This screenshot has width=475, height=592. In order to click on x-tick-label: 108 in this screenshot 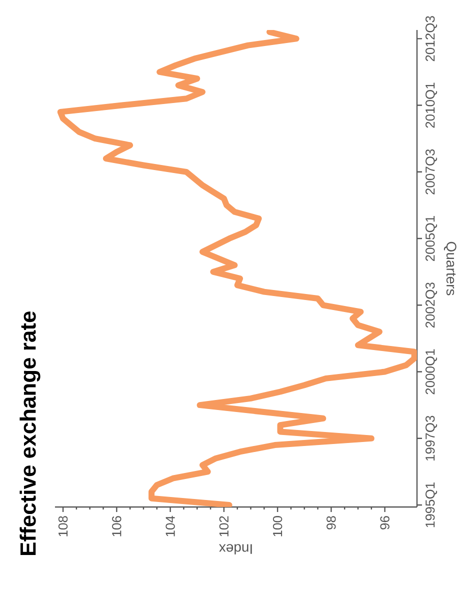, I will do `click(63, 526)`.